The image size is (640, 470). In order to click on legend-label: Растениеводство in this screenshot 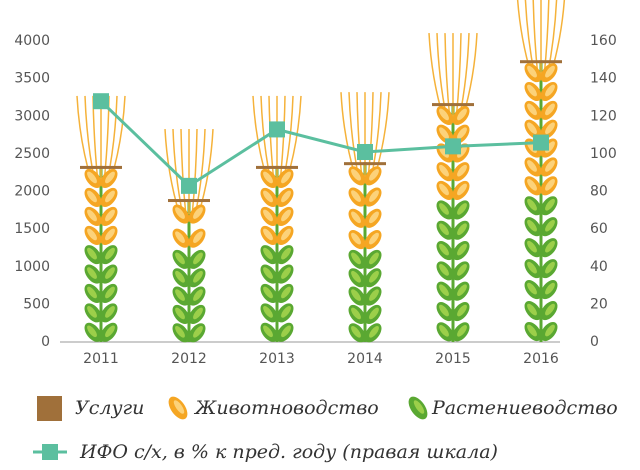, I will do `click(524, 408)`.